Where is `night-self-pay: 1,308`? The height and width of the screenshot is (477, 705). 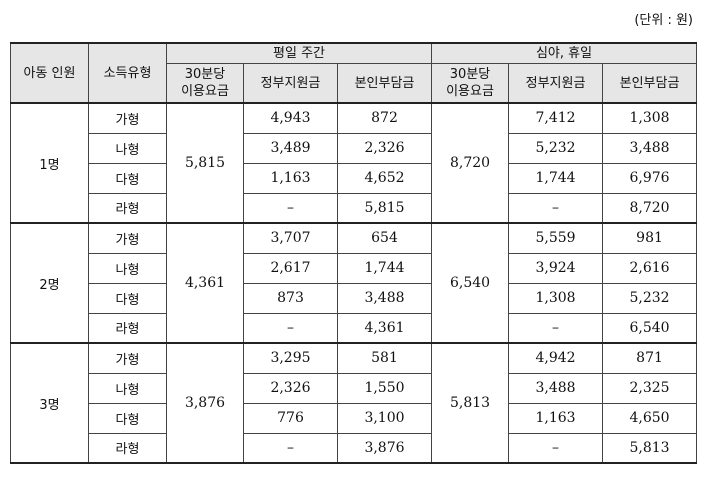
night-self-pay: 1,308 is located at coordinates (650, 118).